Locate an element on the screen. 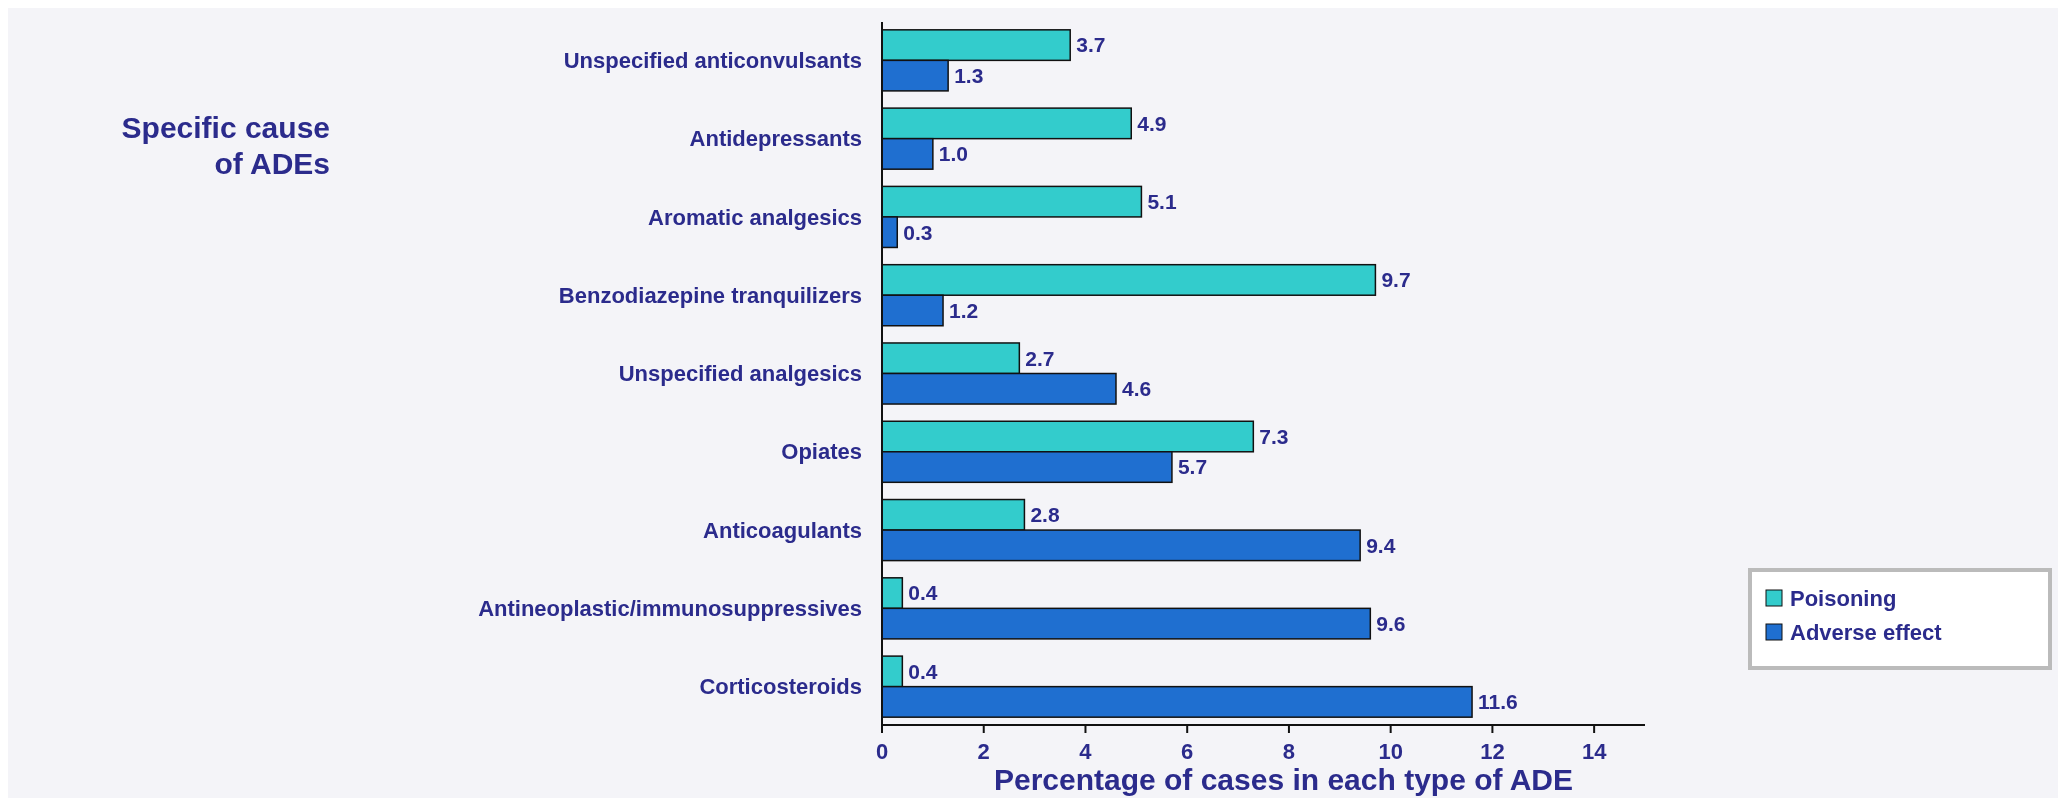 Image resolution: width=2070 pixels, height=802 pixels. x-tick-label: 14 is located at coordinates (1594, 751).